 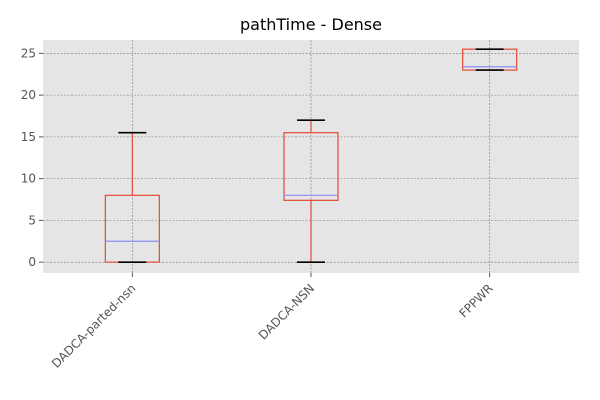 I want to click on box-dadca-nsn, so click(x=311, y=191).